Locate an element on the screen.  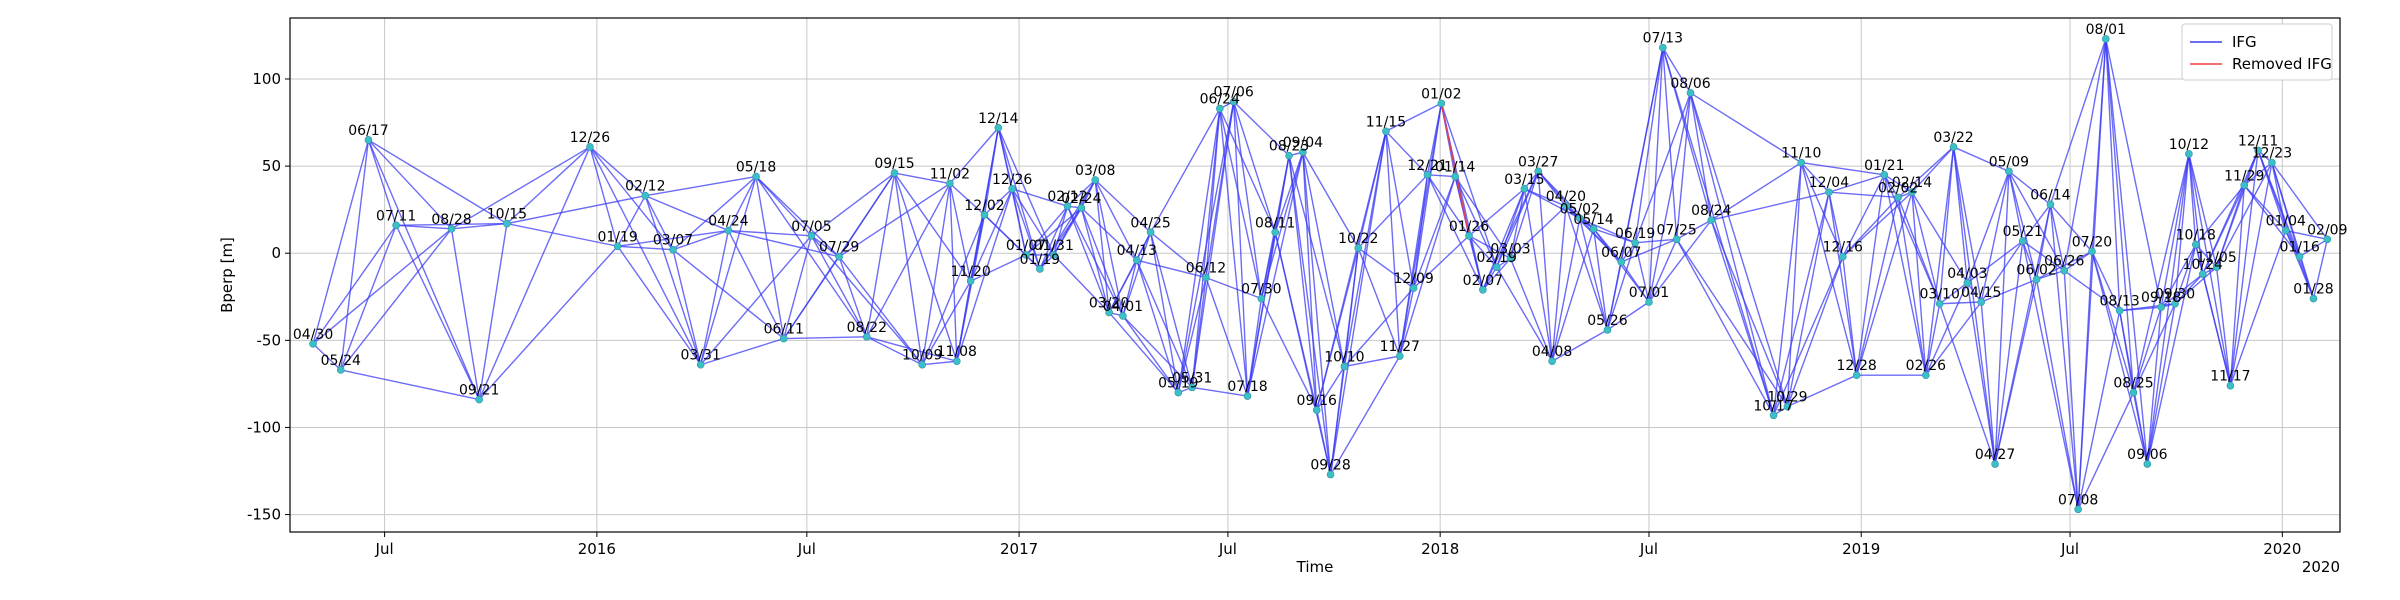
acquisition-label: 09/21 is located at coordinates (479, 391).